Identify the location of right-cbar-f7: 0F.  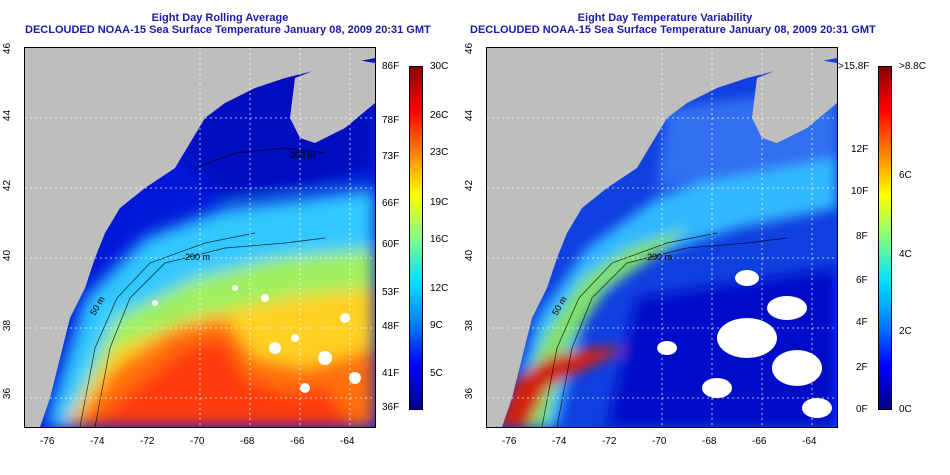
(862, 409).